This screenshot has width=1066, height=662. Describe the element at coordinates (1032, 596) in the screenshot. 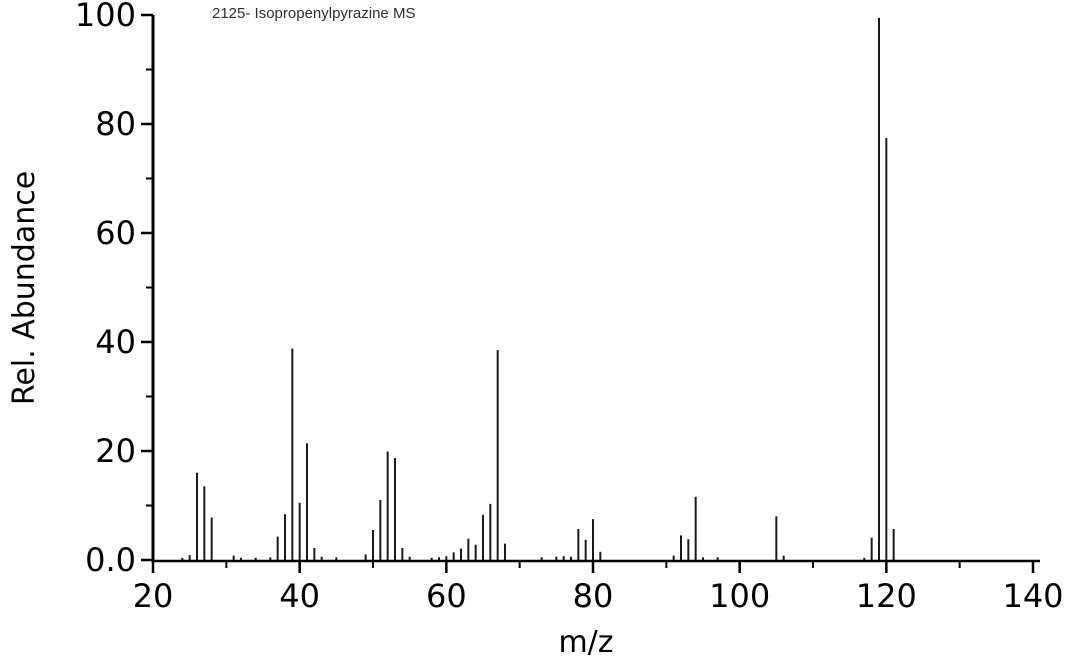

I see `x-tick-label: 140` at that location.